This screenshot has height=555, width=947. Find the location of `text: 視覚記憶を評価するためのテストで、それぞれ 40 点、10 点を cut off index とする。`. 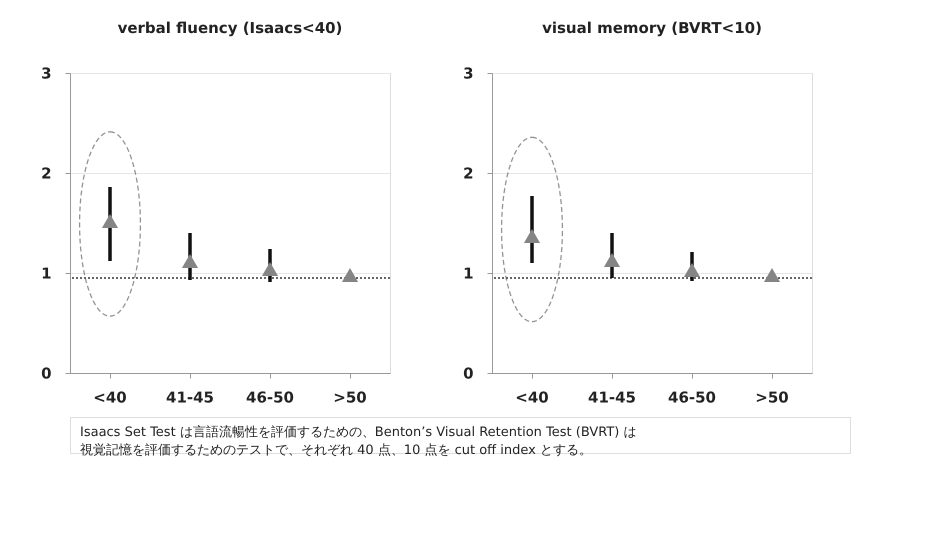

text: 視覚記憶を評価するためのテストで、それぞれ 40 点、10 点を cut off index とする。 is located at coordinates (336, 450).